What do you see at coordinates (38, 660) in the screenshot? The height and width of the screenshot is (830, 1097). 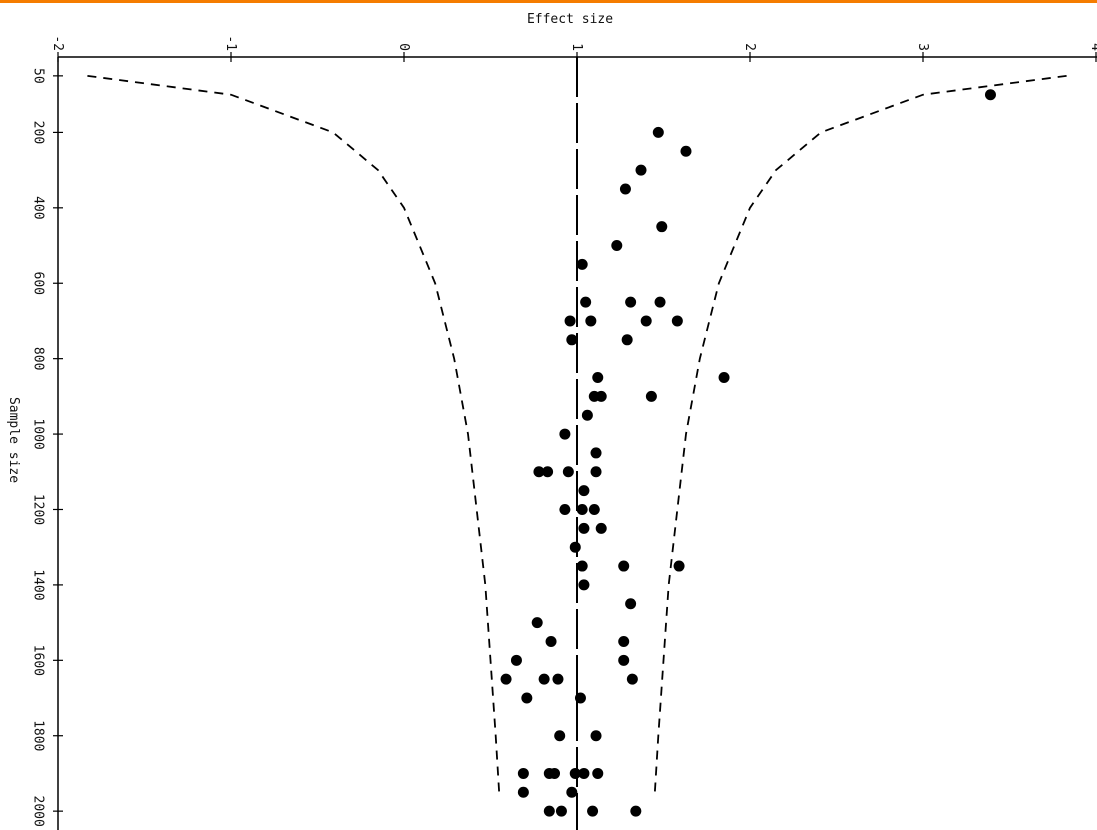 I see `y-tick-label: 1600` at bounding box center [38, 660].